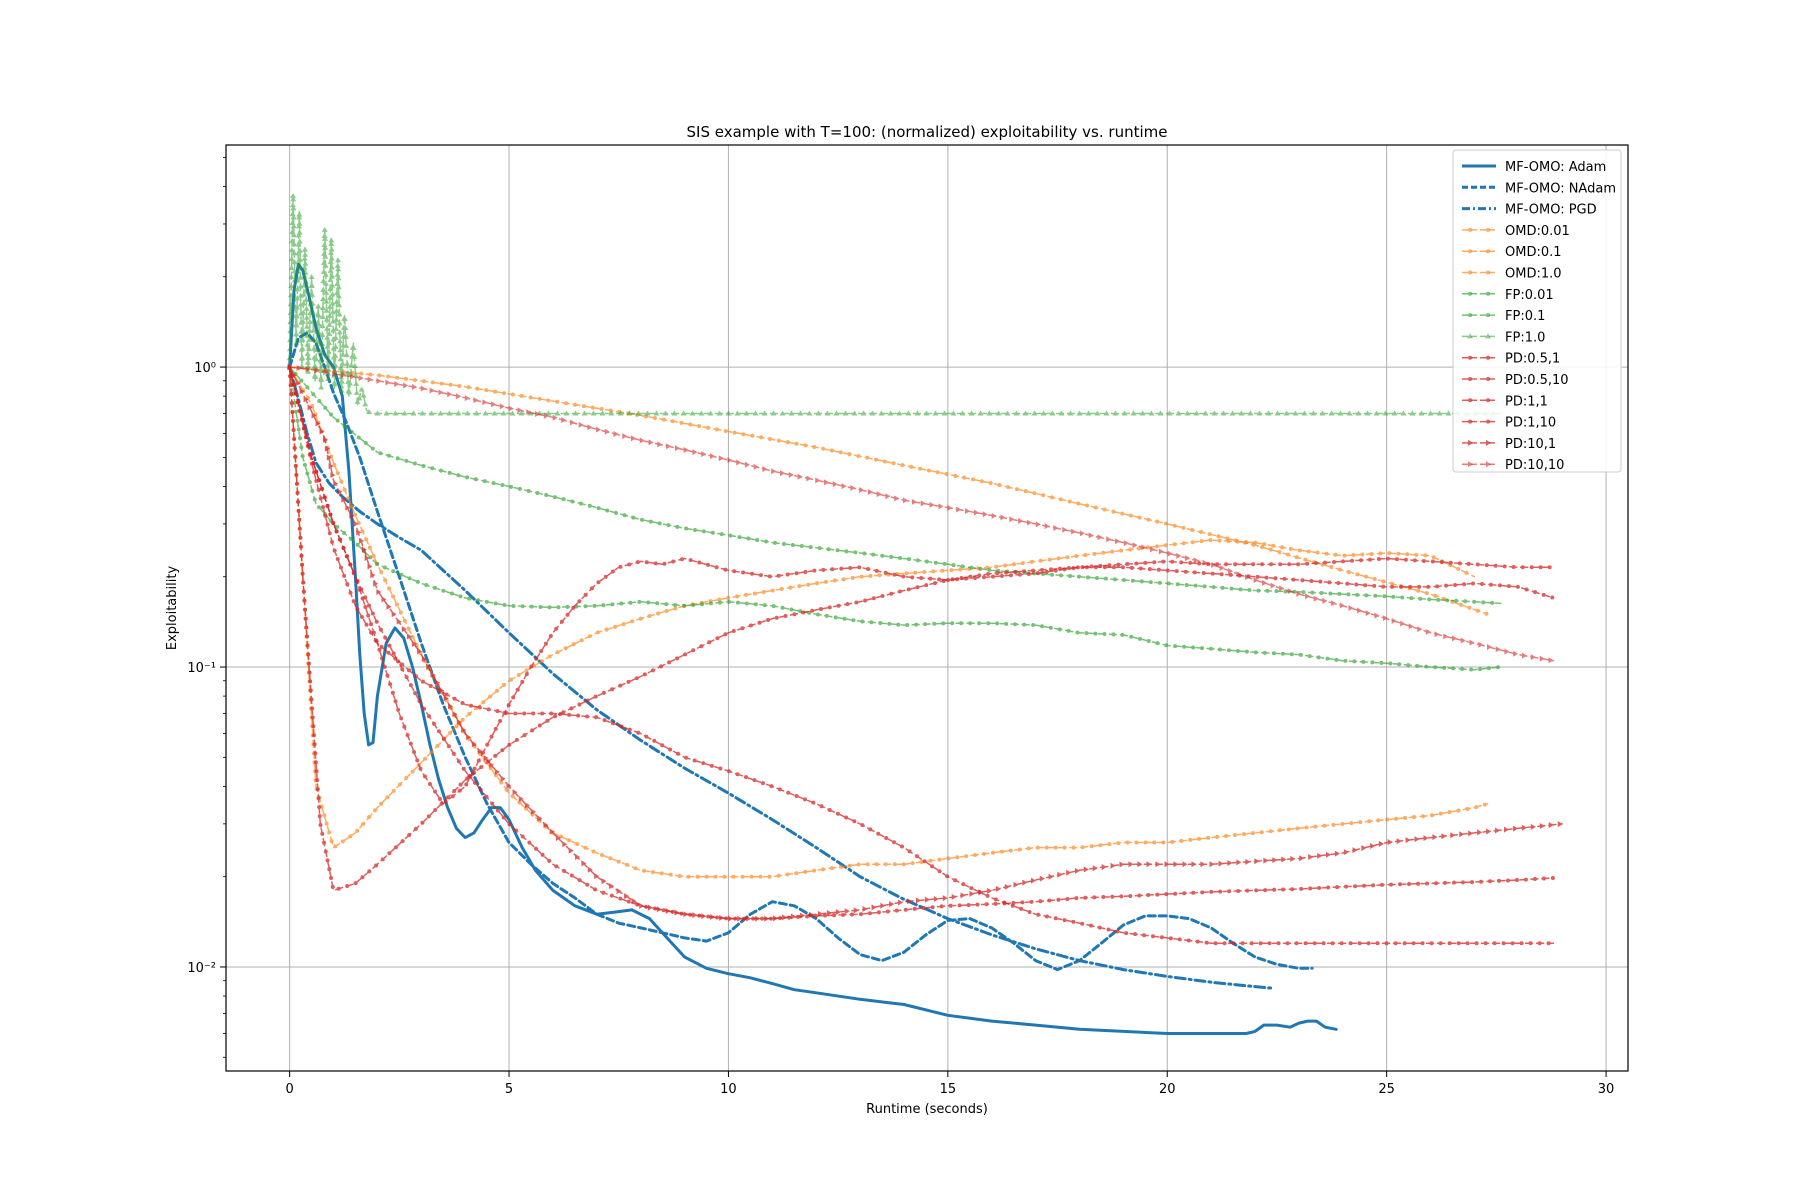  I want to click on legend-item: PD:0.5,10, so click(1515, 380).